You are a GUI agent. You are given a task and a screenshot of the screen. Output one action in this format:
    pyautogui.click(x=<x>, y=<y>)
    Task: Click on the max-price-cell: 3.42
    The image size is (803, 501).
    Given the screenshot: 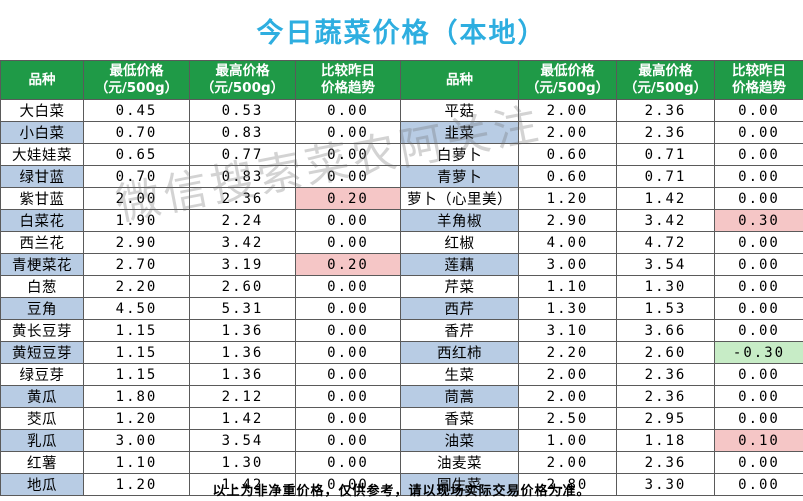 What is the action you would take?
    pyautogui.click(x=665, y=220)
    